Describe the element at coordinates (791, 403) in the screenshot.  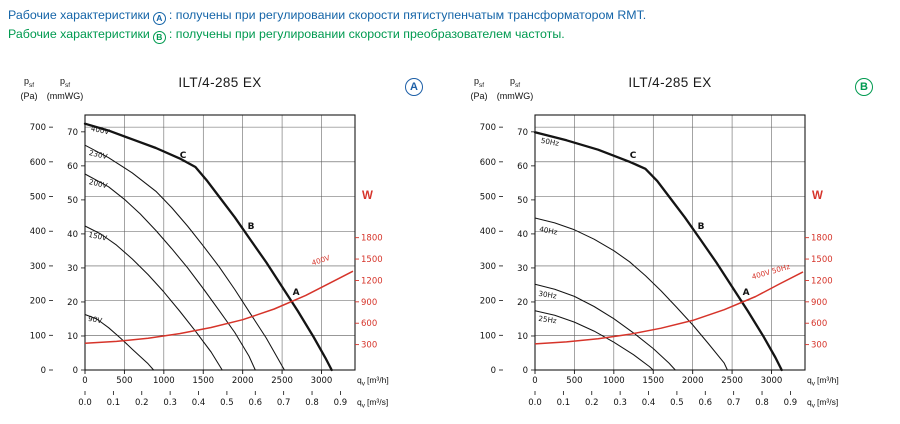
I see `m3s-tick-label: 0.9` at that location.